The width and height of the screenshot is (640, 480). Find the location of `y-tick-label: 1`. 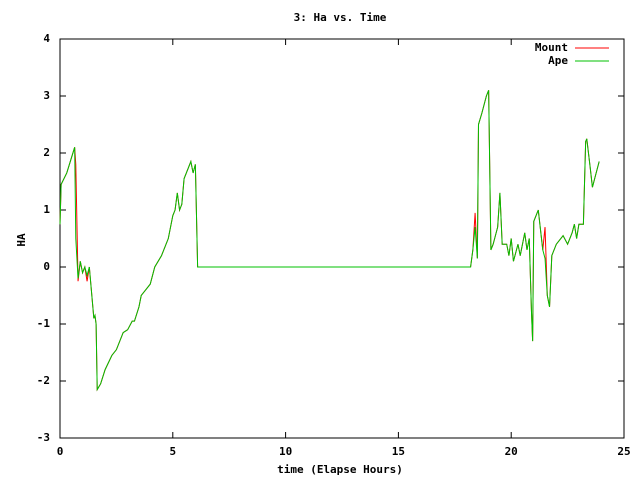

y-tick-label: 1 is located at coordinates (46, 209).